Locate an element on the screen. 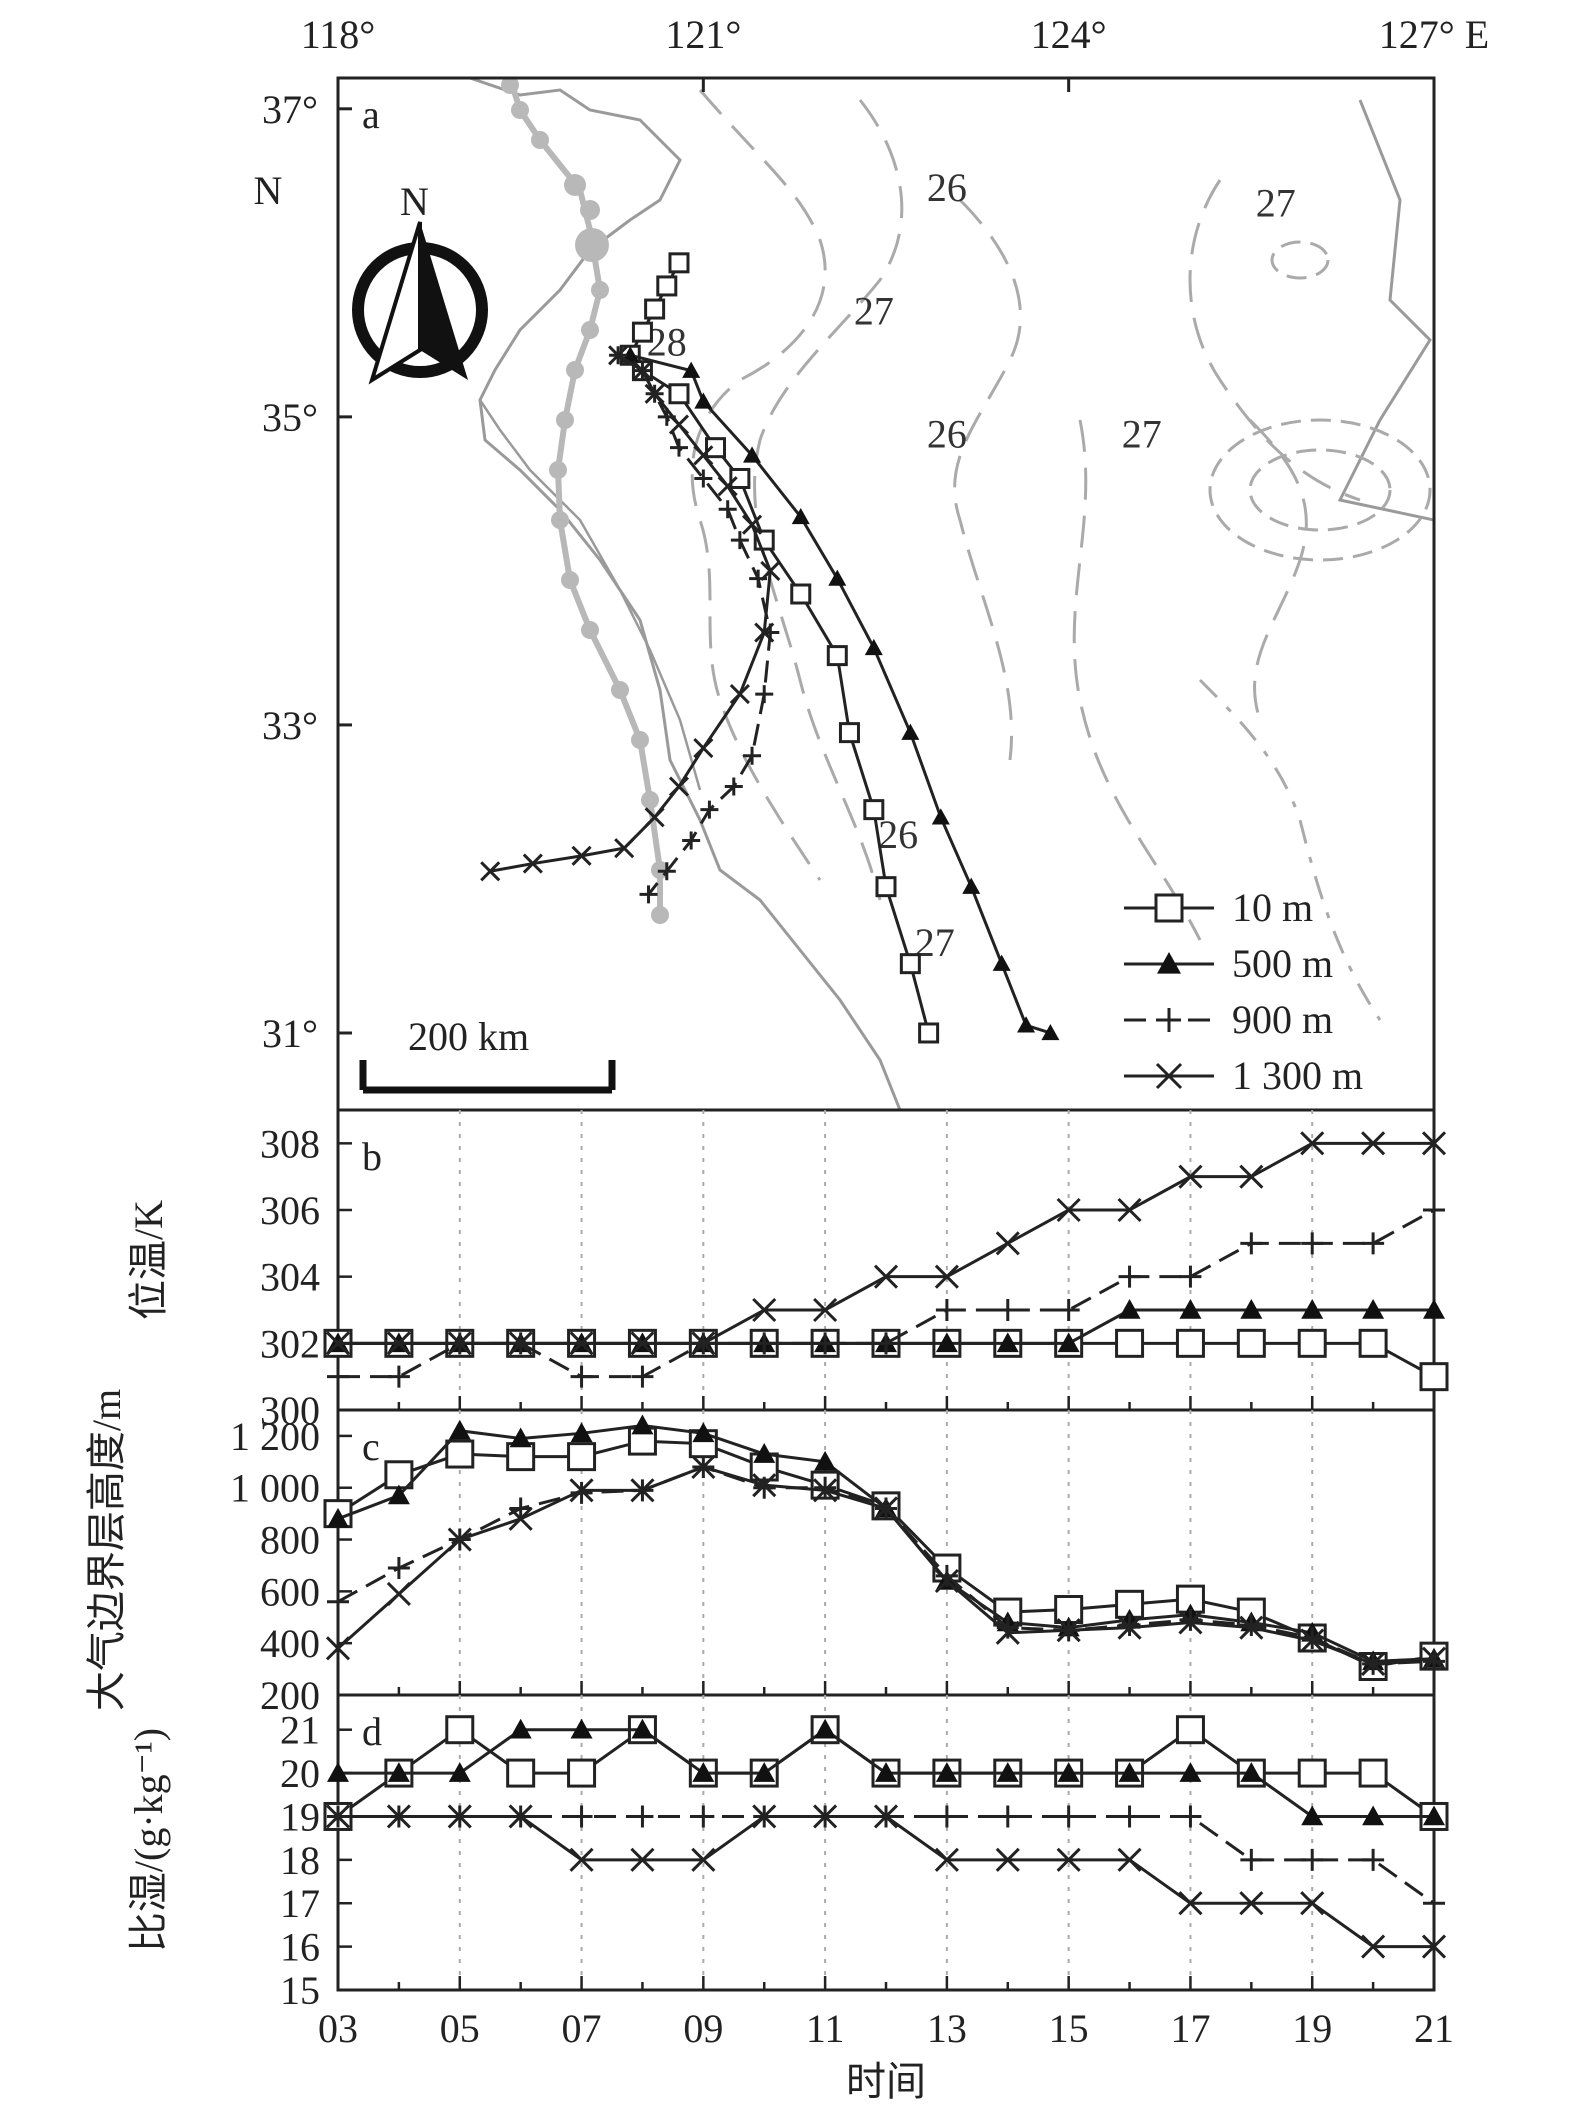 The width and height of the screenshot is (1575, 2117). panel-b-letter: b is located at coordinates (372, 1156).